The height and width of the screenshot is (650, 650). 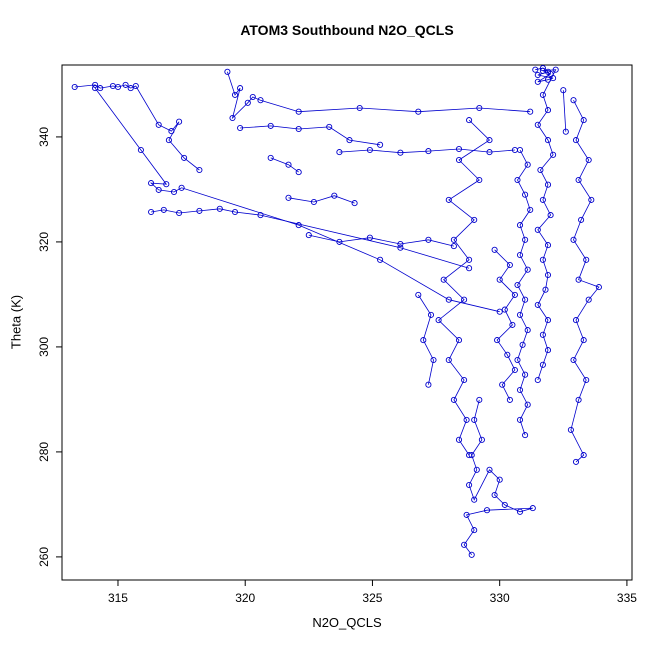 What do you see at coordinates (347, 622) in the screenshot?
I see `x-axis-label: N2O_QCLS` at bounding box center [347, 622].